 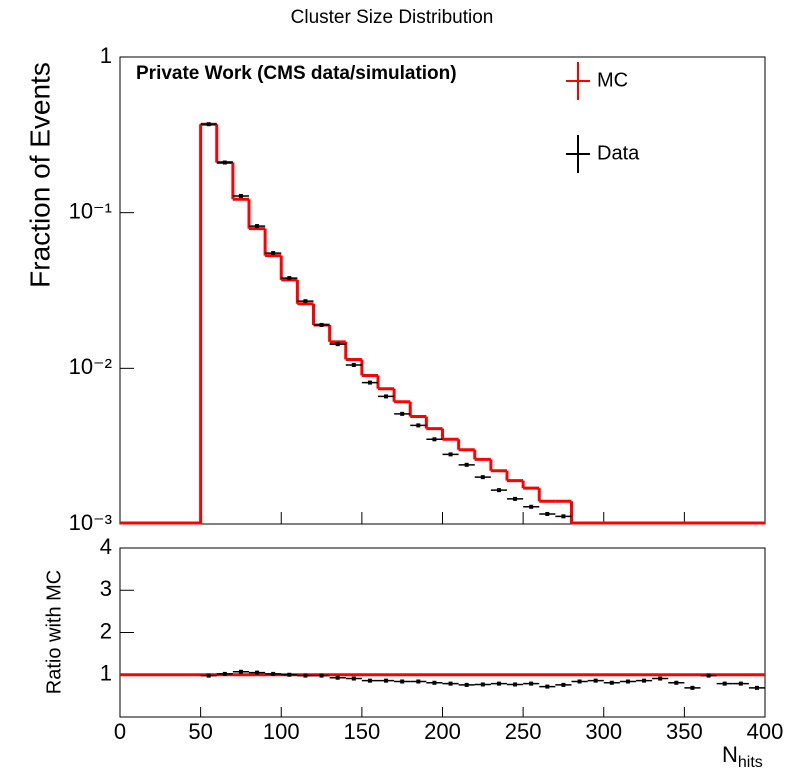 I want to click on legend-label: MC, so click(x=612, y=80).